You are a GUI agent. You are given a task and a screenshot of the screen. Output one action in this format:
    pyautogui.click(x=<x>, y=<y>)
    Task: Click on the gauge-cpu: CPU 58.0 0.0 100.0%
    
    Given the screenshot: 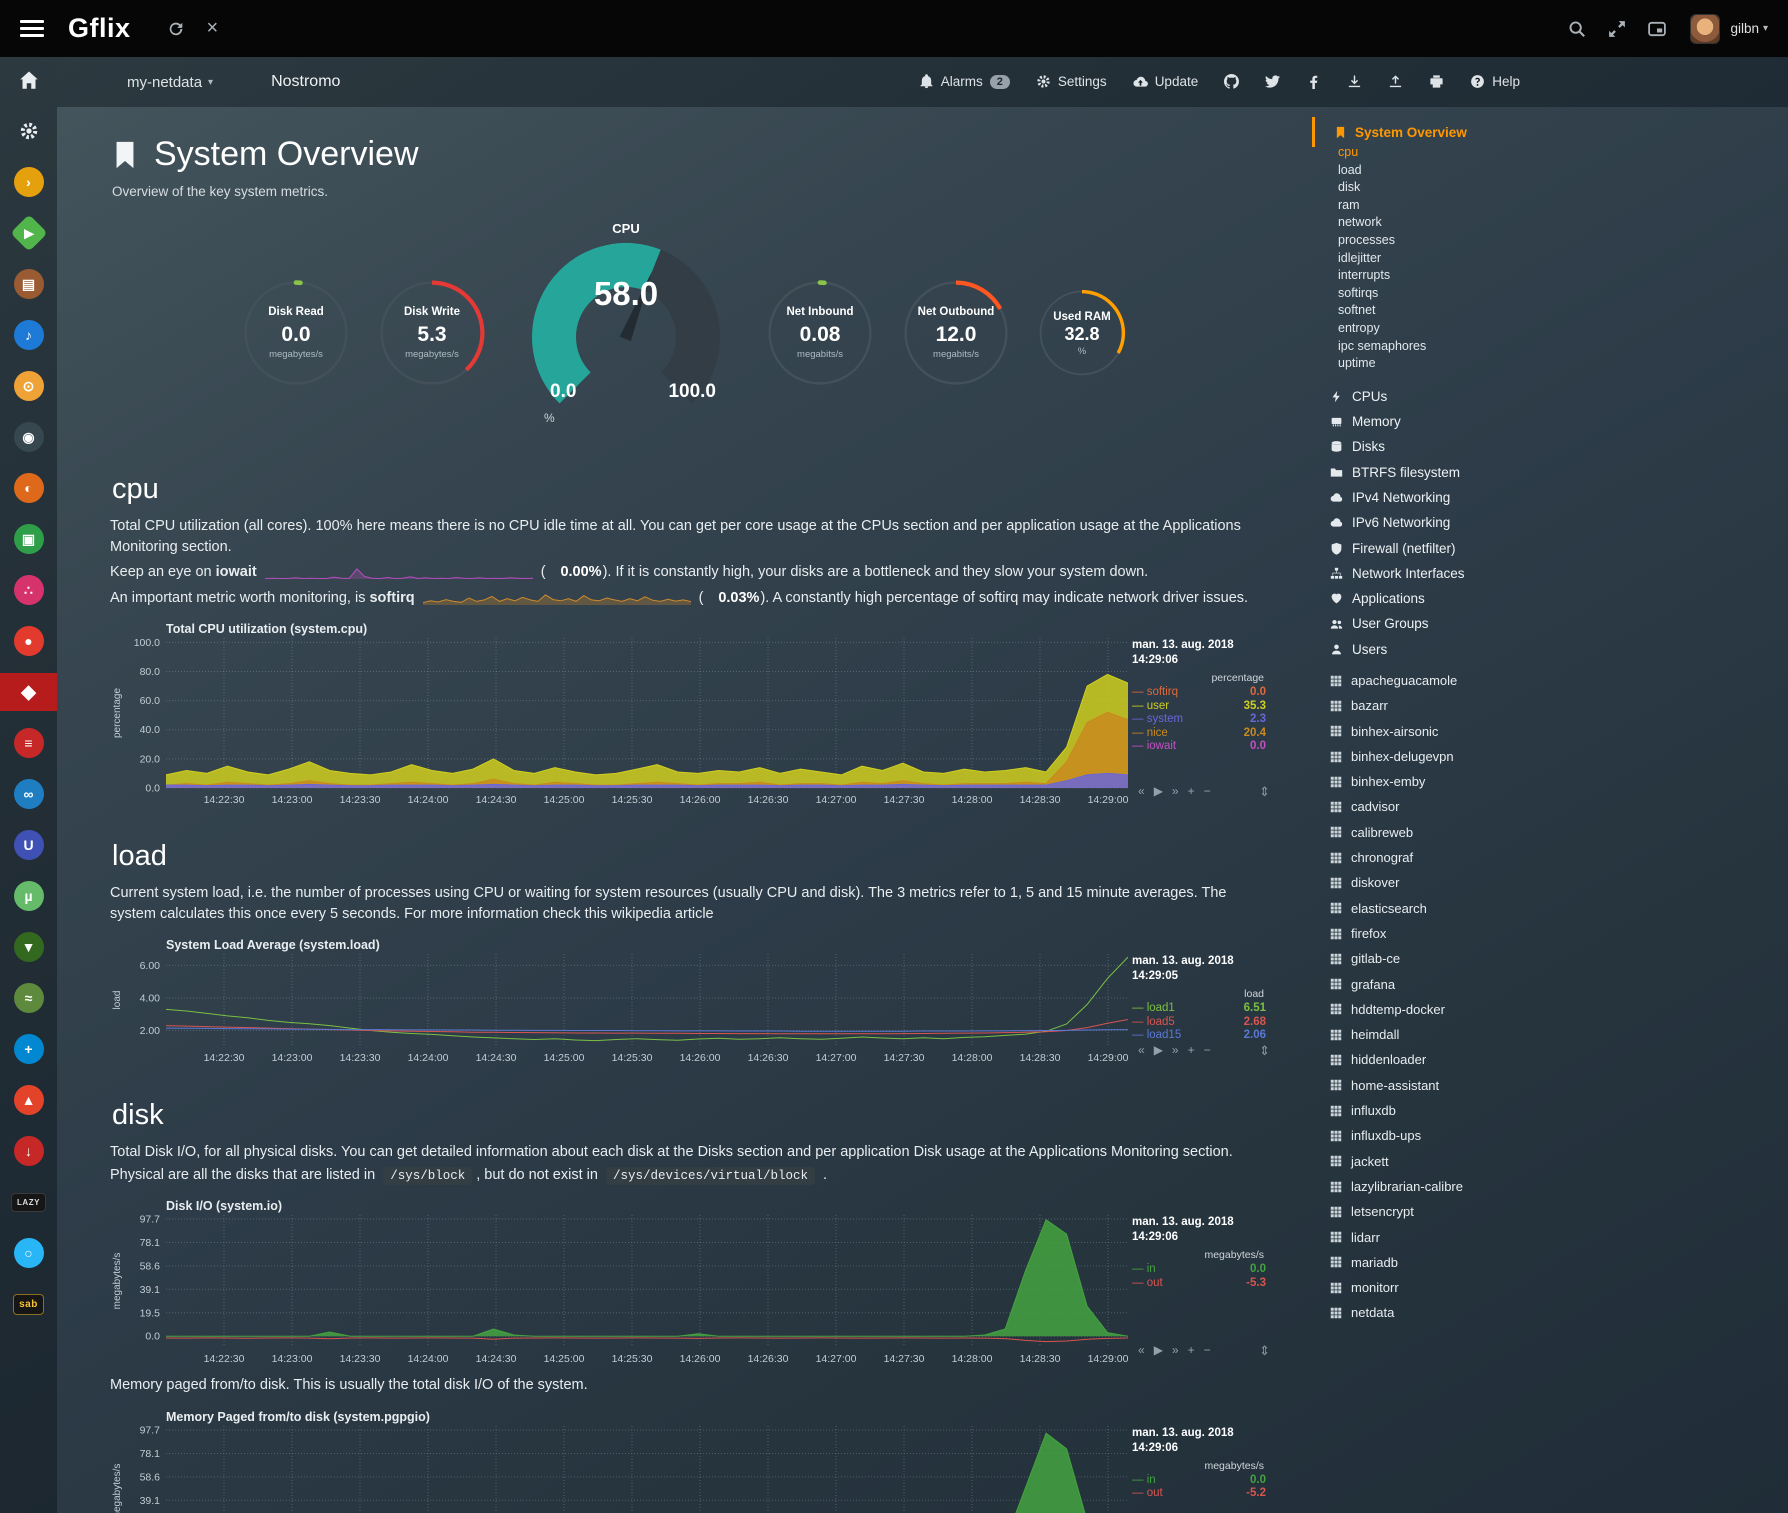 What is the action you would take?
    pyautogui.click(x=626, y=332)
    